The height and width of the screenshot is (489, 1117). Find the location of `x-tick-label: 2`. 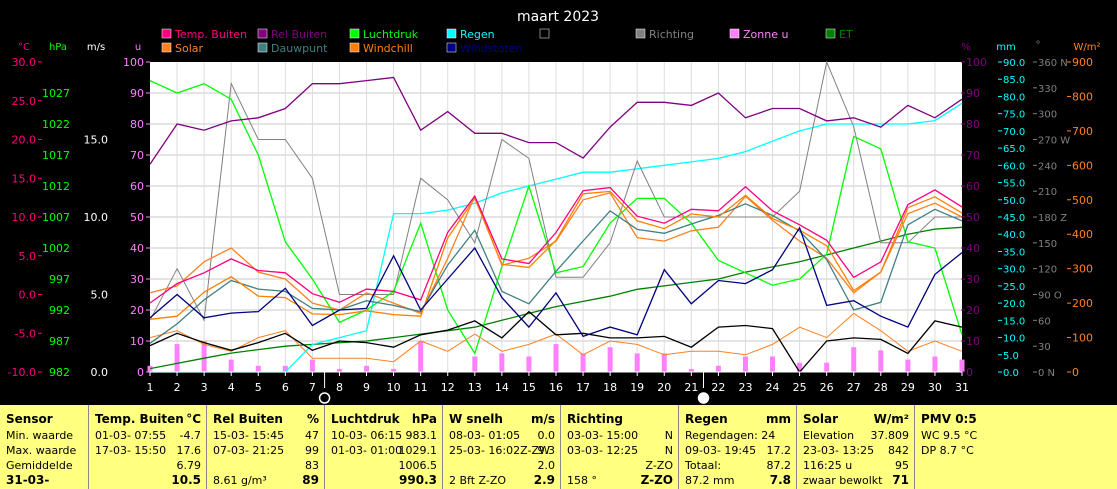

x-tick-label: 2 is located at coordinates (177, 387).